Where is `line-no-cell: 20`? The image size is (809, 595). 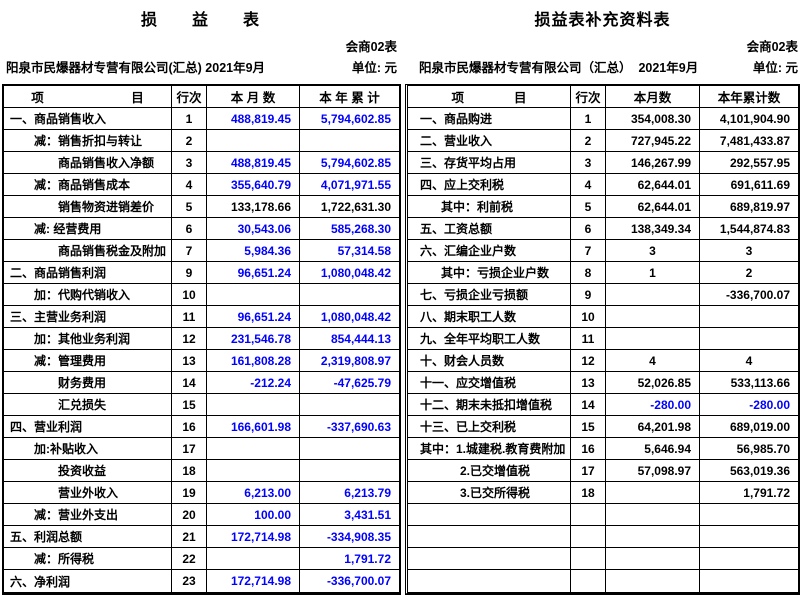
line-no-cell: 20 is located at coordinates (189, 515).